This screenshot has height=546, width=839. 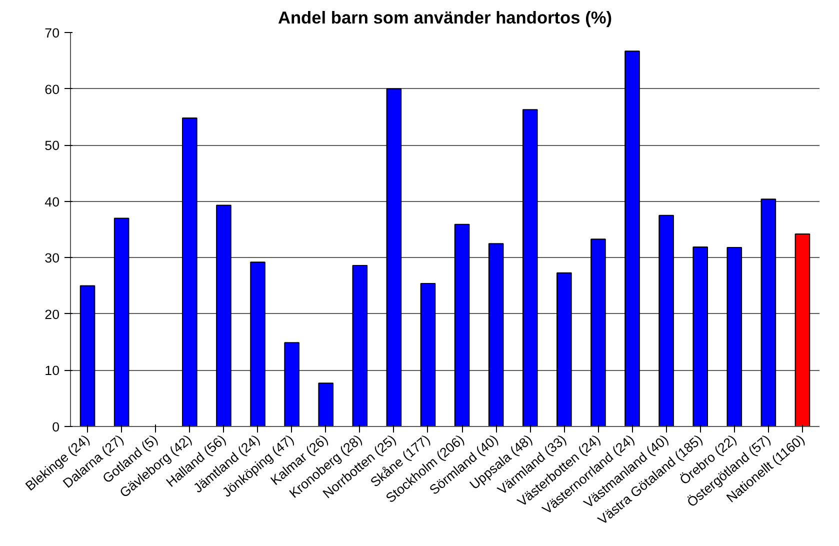 I want to click on y-tick-label: 40, so click(x=52, y=202).